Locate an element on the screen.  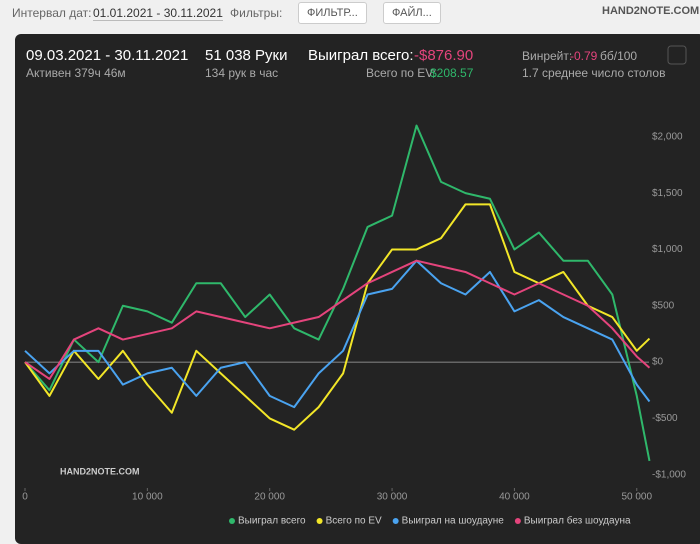
filters-label: Фильтры: is located at coordinates (256, 13).